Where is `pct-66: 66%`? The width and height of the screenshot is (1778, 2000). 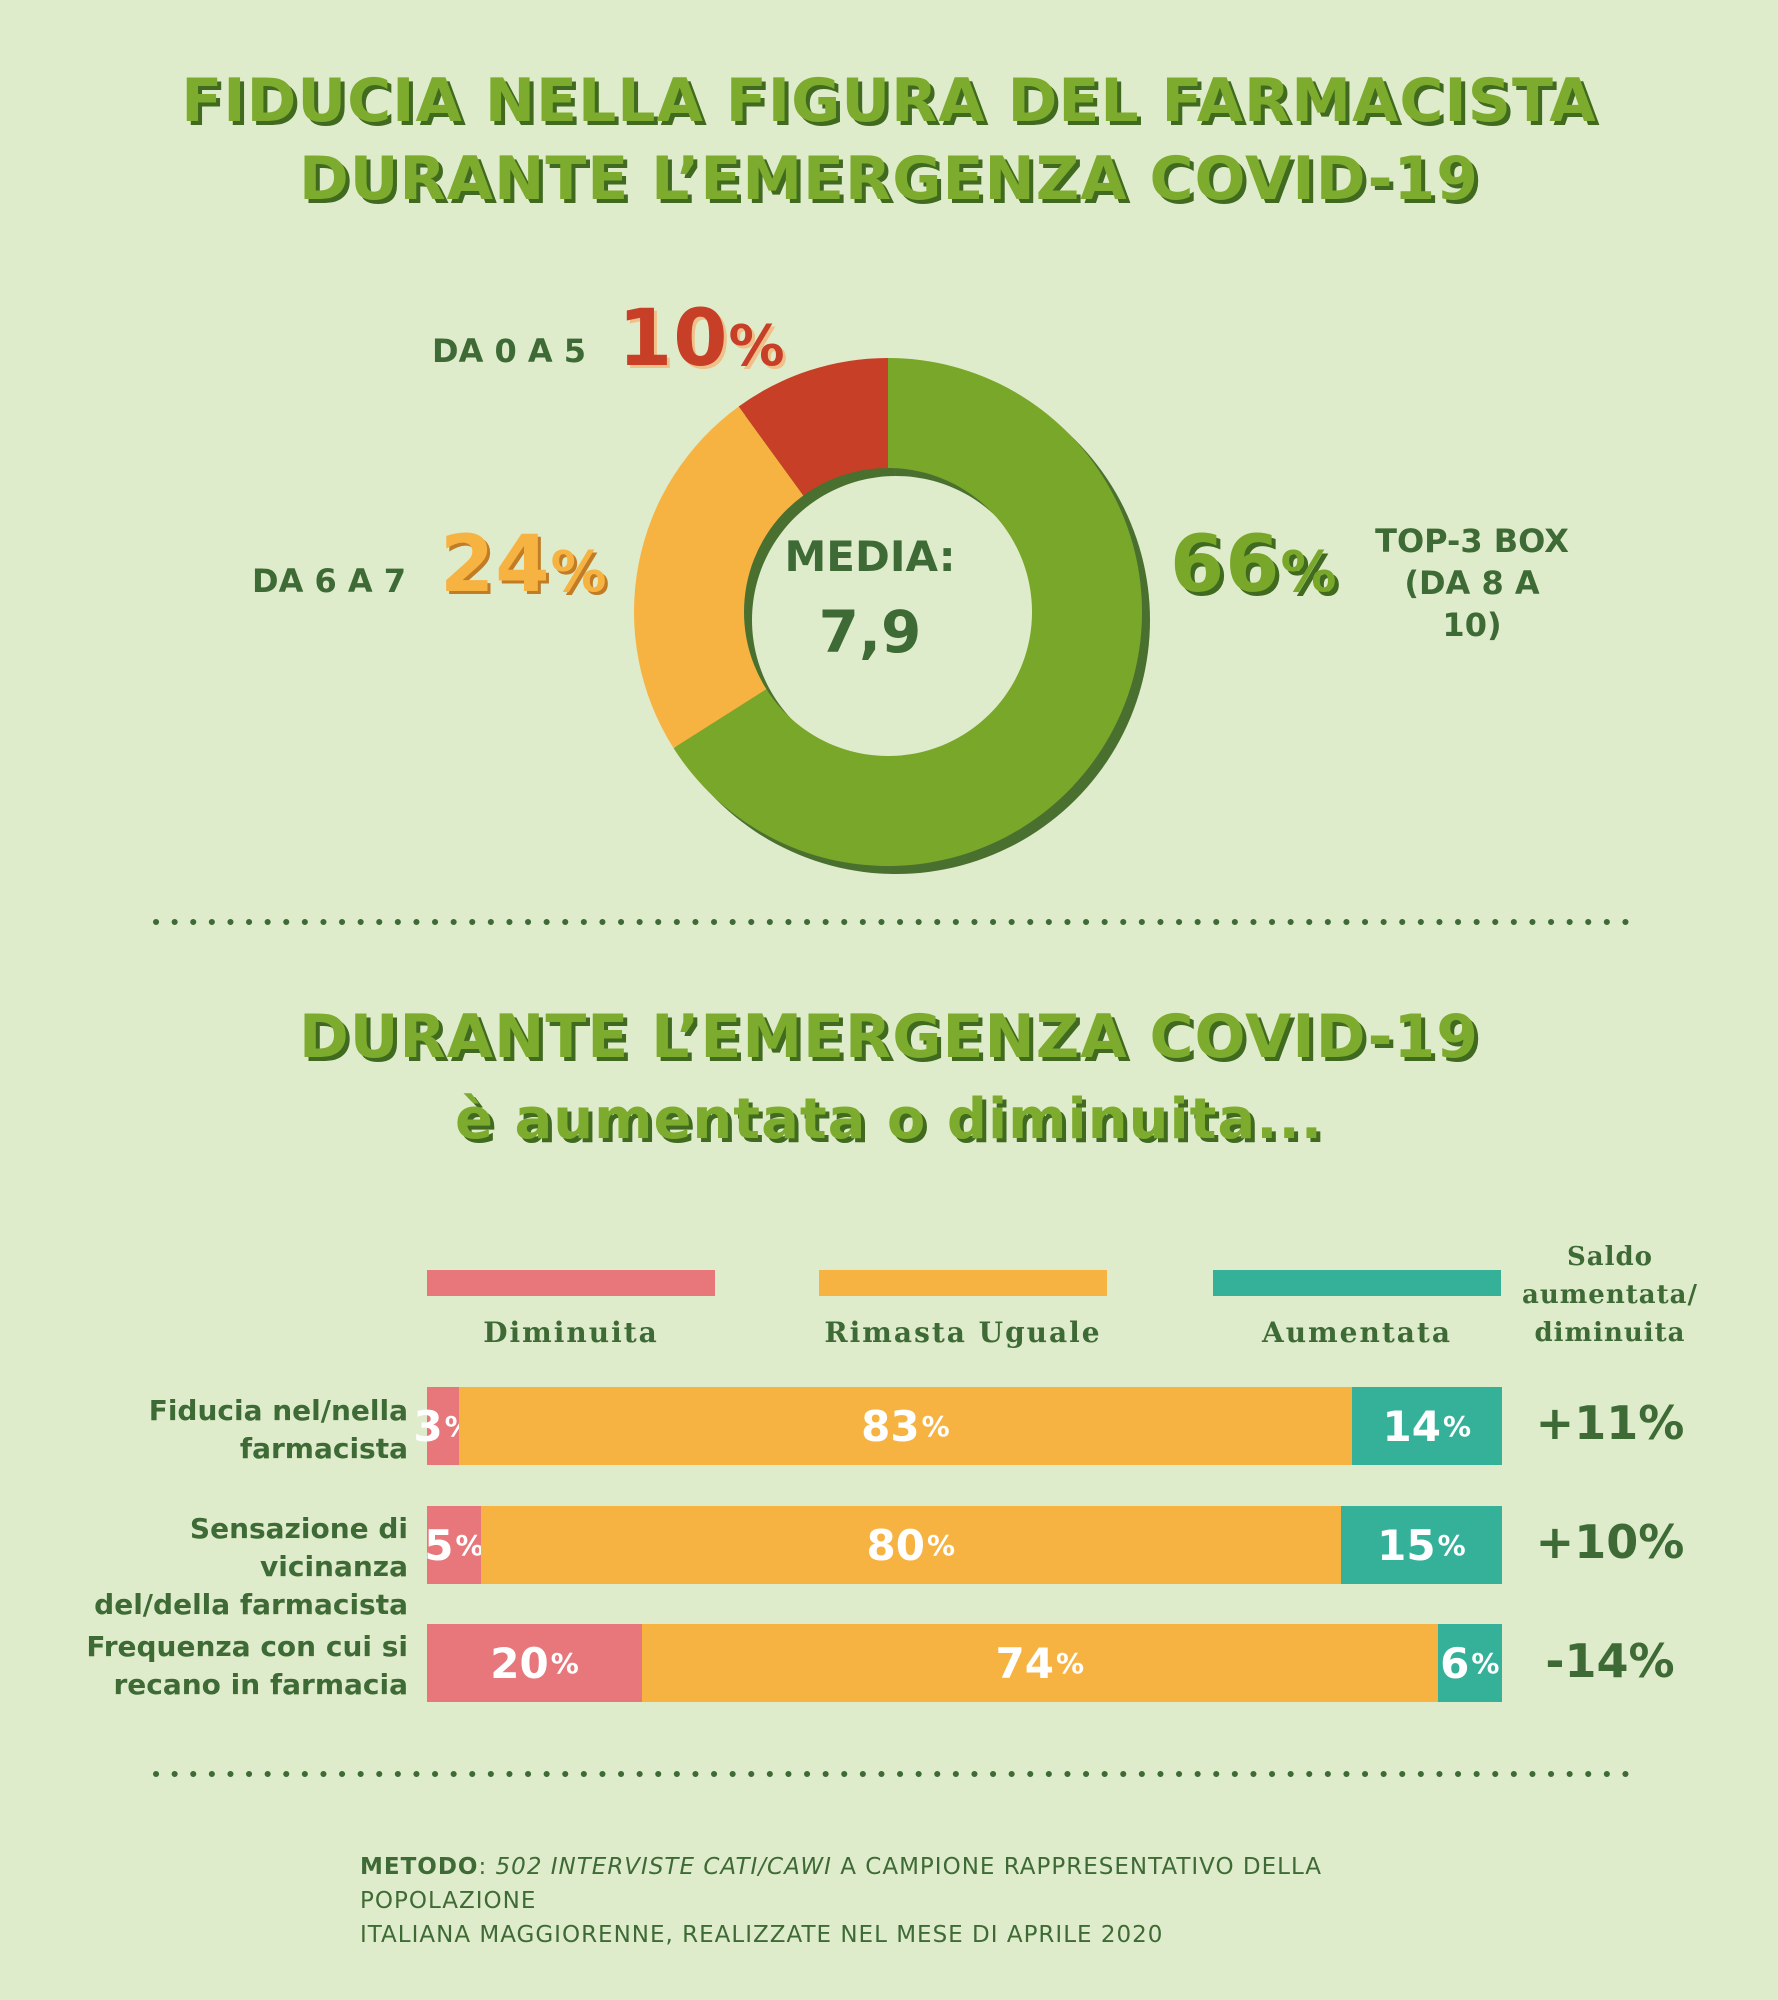
pct-66: 66% is located at coordinates (1254, 565).